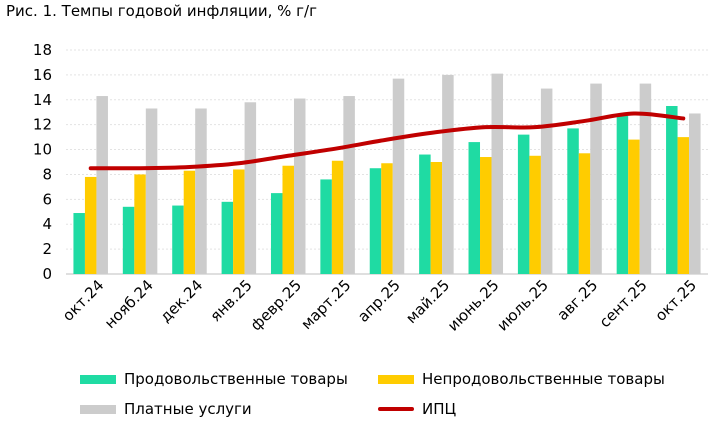 The image size is (724, 427). Describe the element at coordinates (47, 224) in the screenshot. I see `y-tick-label: 4` at that location.